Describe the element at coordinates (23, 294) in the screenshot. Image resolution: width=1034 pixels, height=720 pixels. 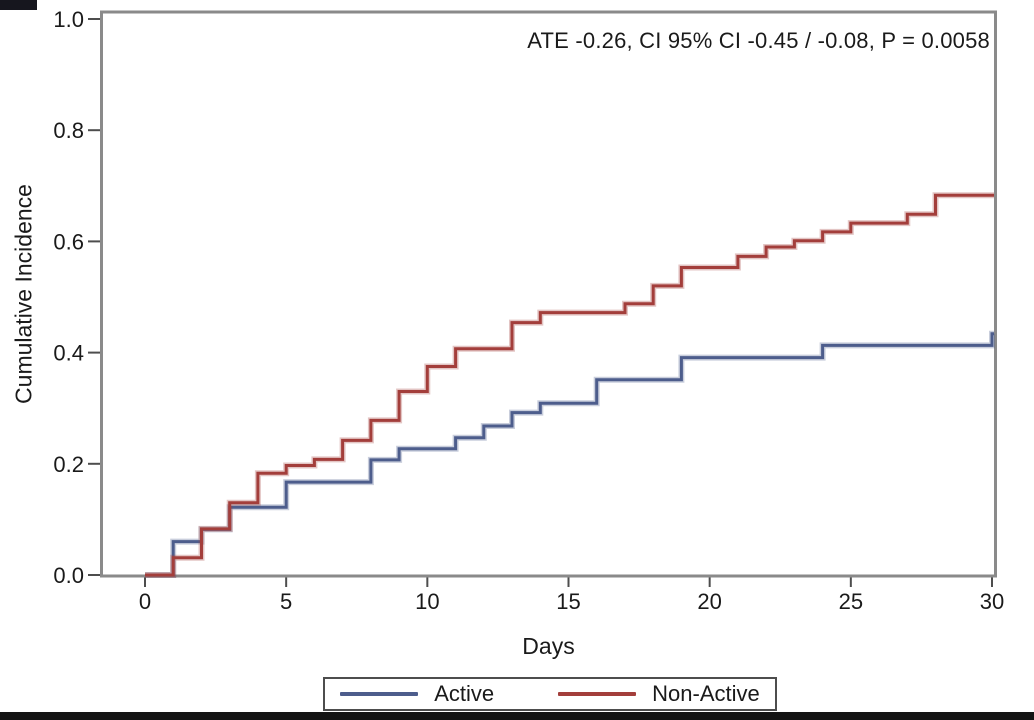
I see `y-axis-title: Cumulative Incidence` at that location.